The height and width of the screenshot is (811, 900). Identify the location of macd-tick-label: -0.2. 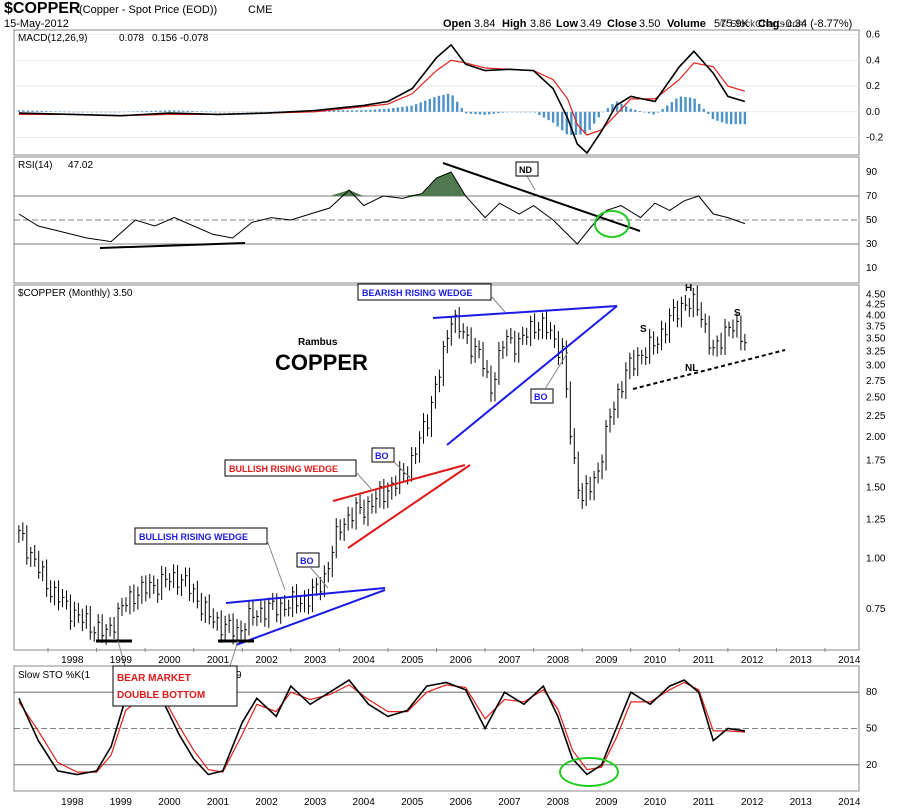
(875, 138).